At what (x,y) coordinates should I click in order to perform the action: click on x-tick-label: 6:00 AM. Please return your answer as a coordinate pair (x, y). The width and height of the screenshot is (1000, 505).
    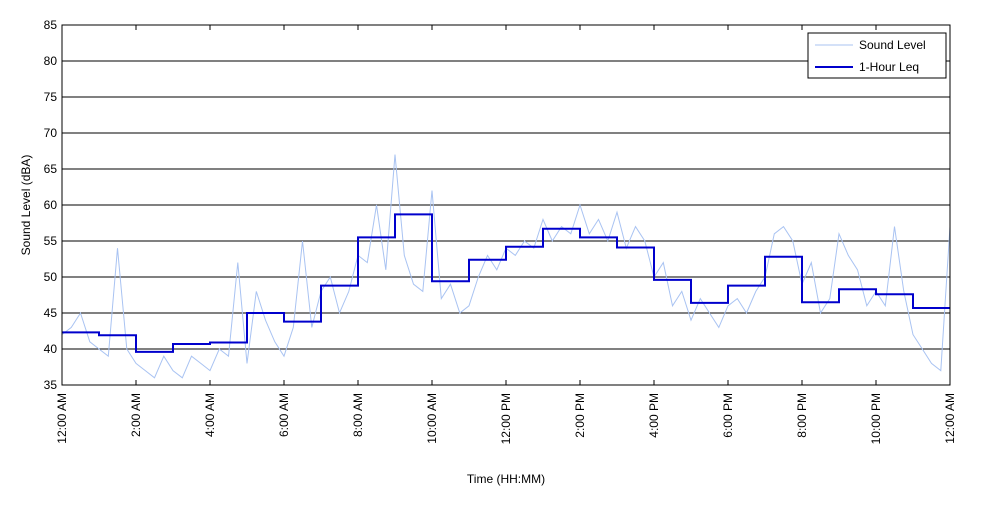
    Looking at the image, I should click on (284, 415).